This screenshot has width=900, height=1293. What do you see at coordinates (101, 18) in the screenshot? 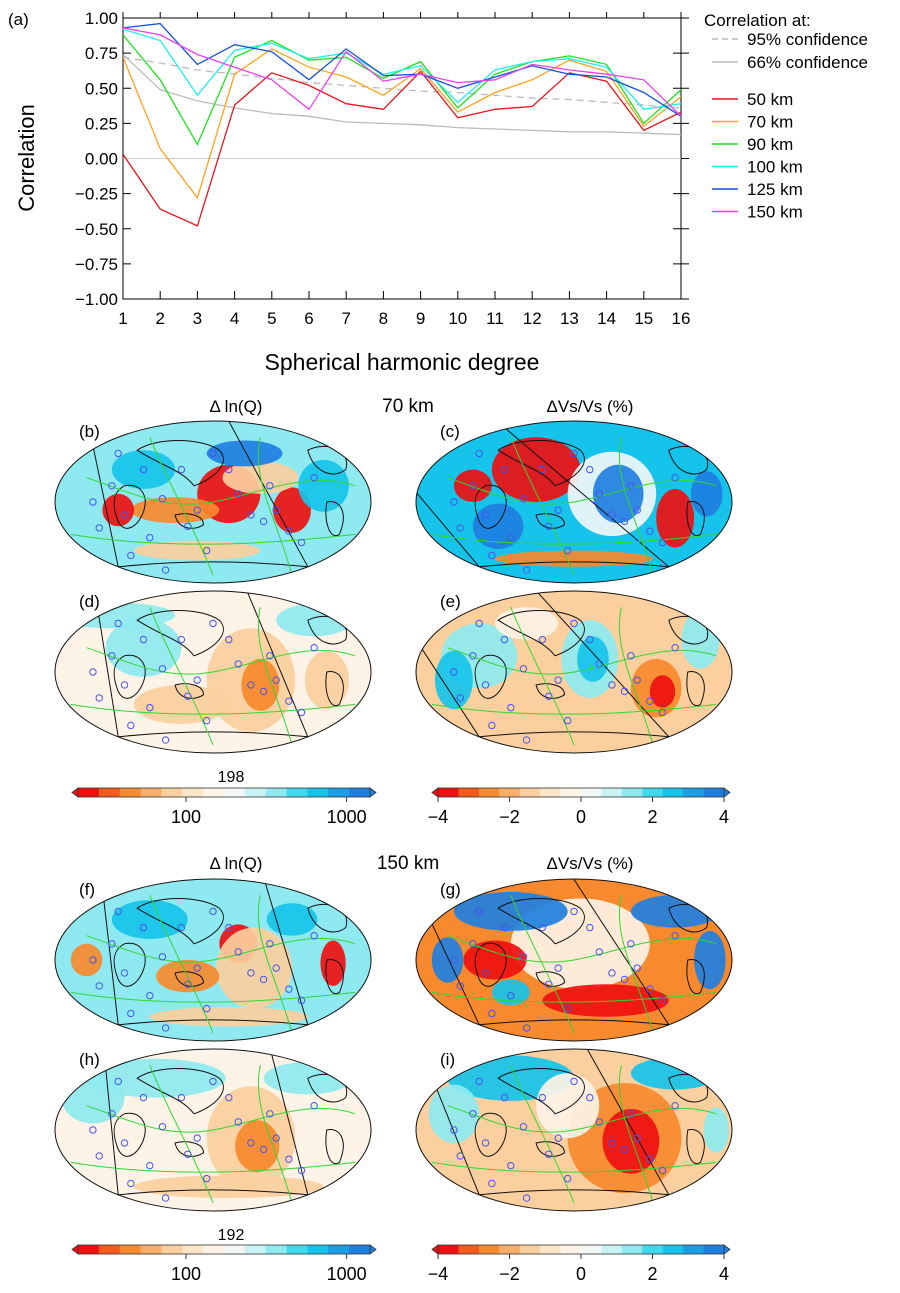
I see `y-tick-label: 1.00` at bounding box center [101, 18].